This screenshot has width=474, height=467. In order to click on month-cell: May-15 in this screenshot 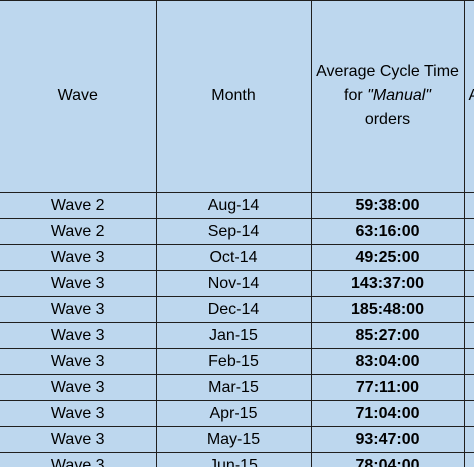, I will do `click(234, 439)`.